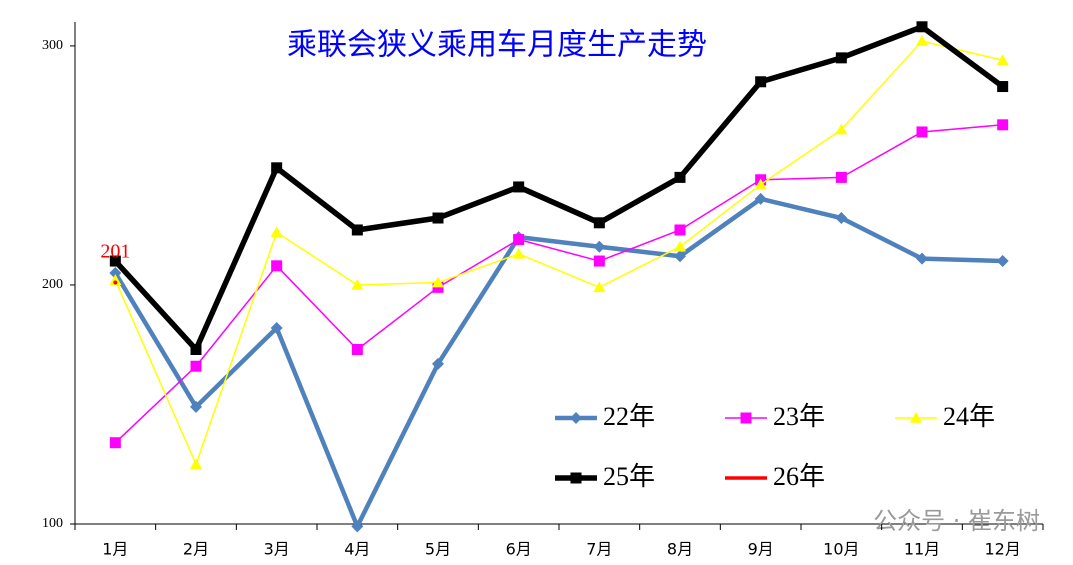 The image size is (1073, 565). What do you see at coordinates (196, 549) in the screenshot?
I see `x-tick-label: 2月` at bounding box center [196, 549].